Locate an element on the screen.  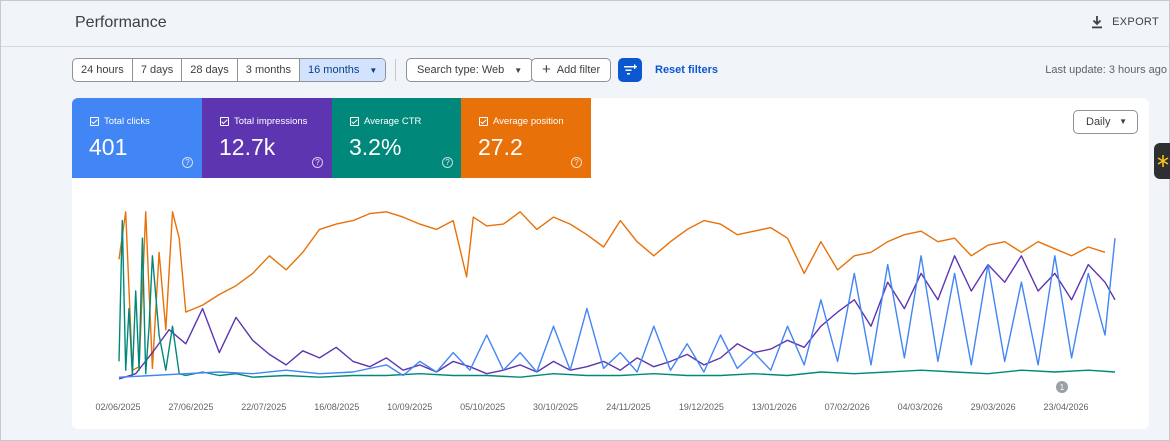
date-range-16-months: 16 months ▼ is located at coordinates (343, 70).